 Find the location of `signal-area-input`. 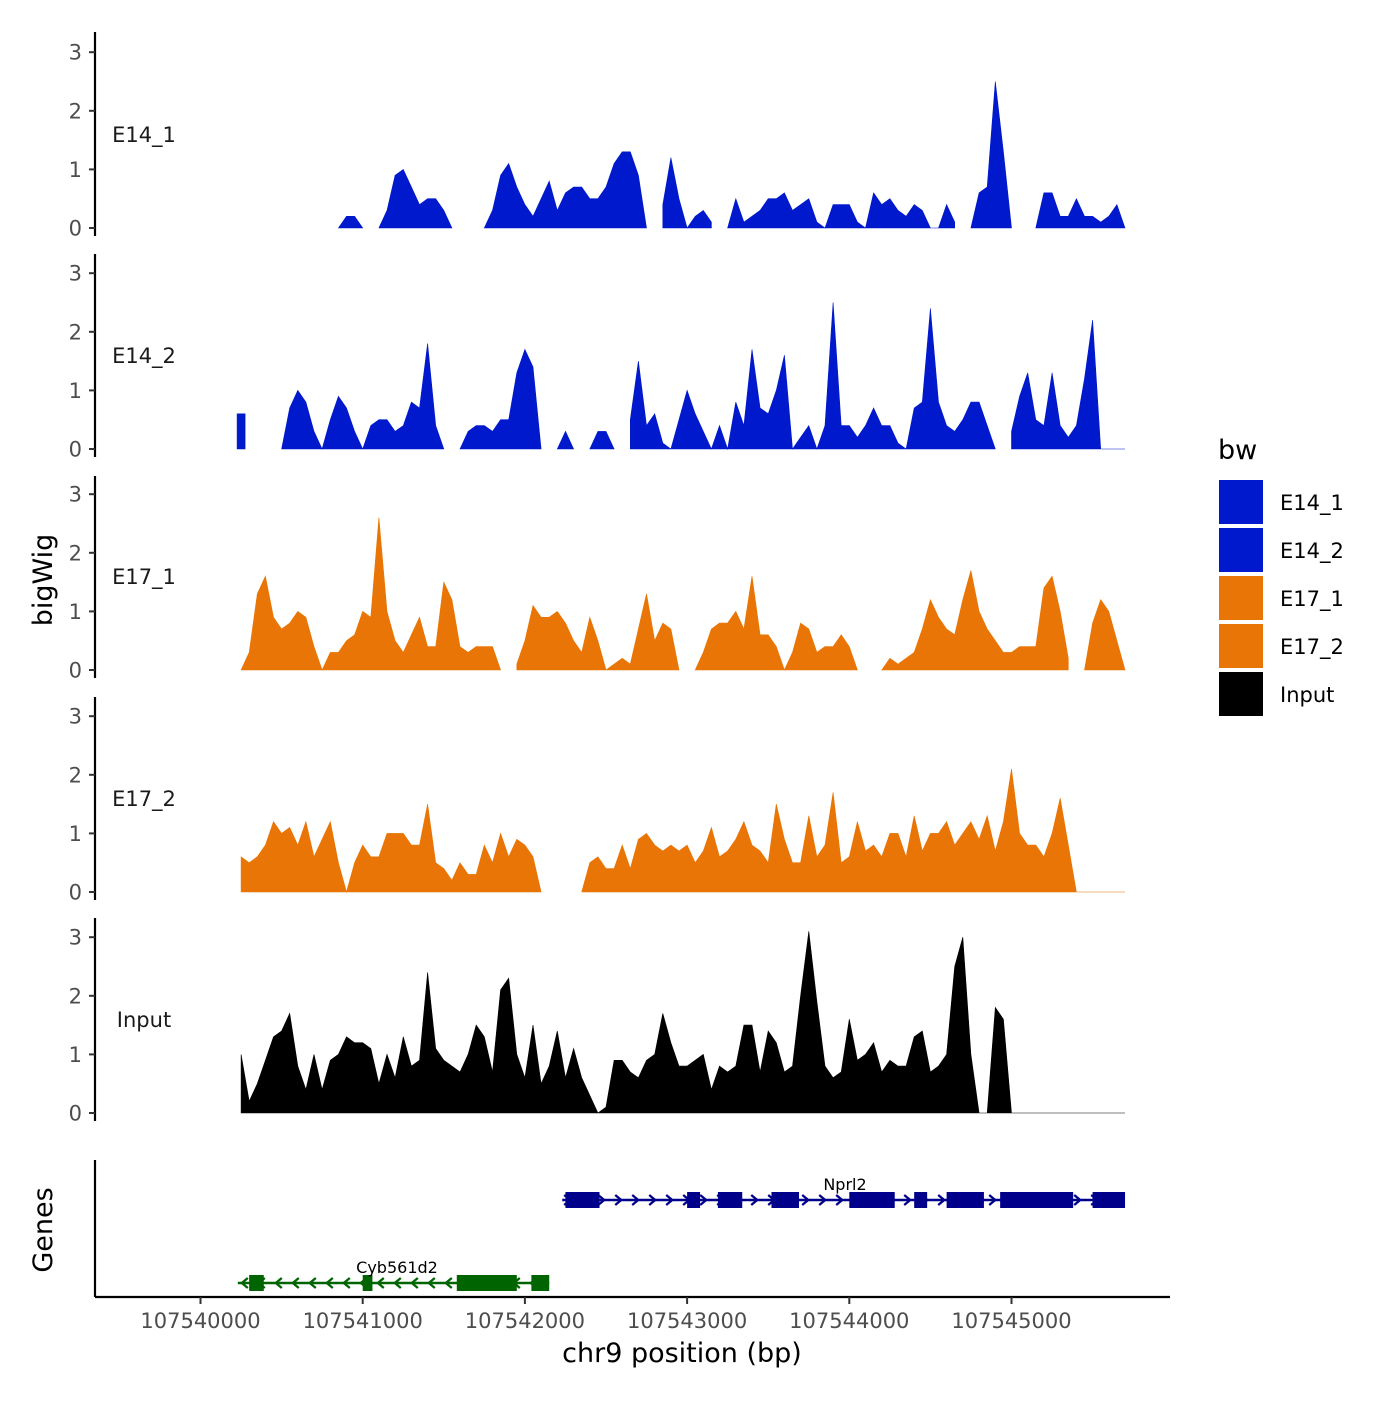

signal-area-input is located at coordinates (682, 1022).